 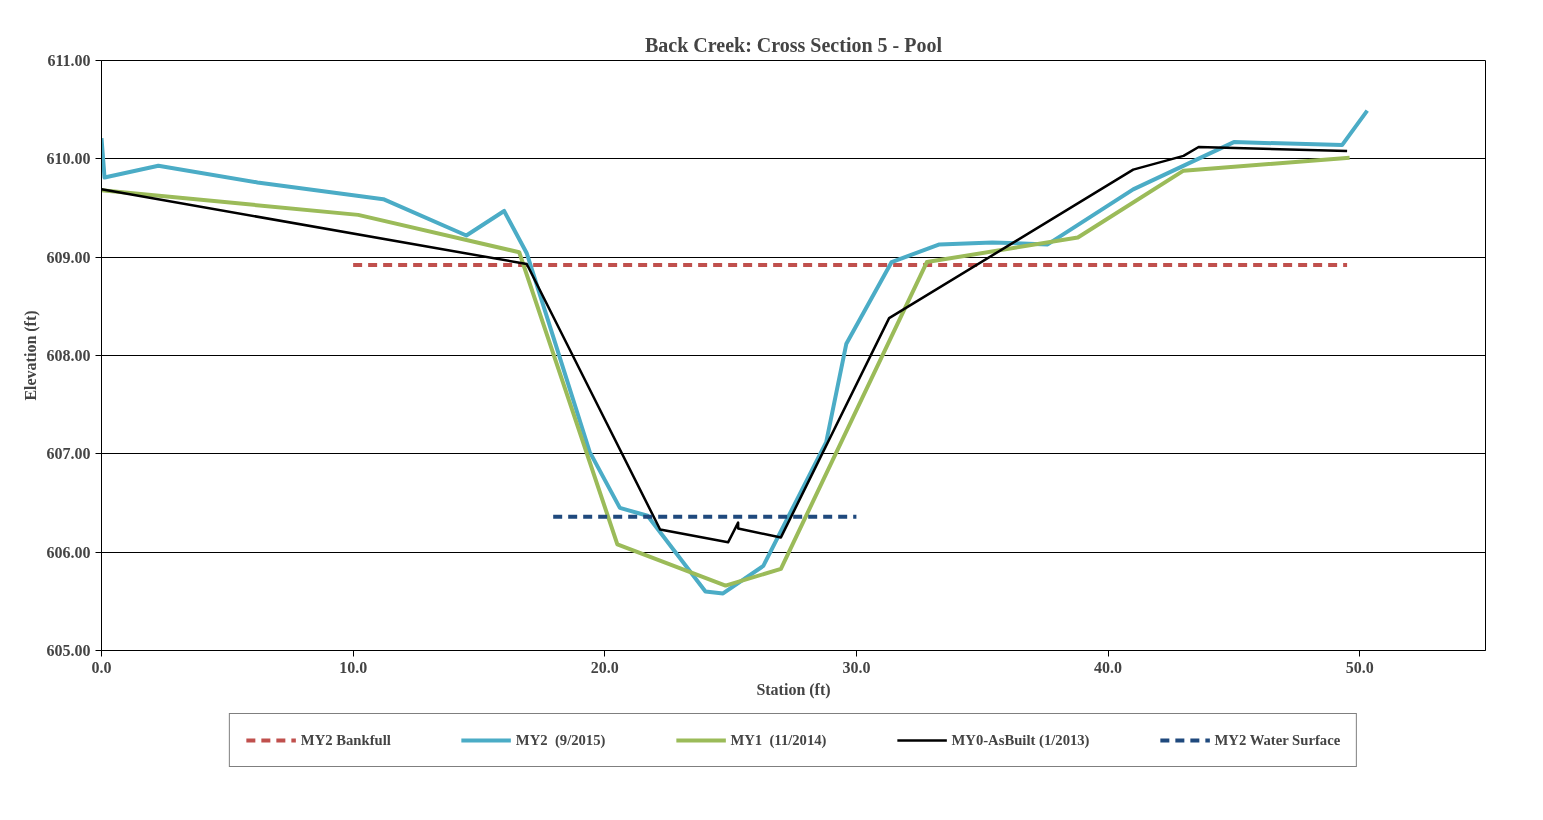 What do you see at coordinates (68, 650) in the screenshot?
I see `y-tick-label: 605.00` at bounding box center [68, 650].